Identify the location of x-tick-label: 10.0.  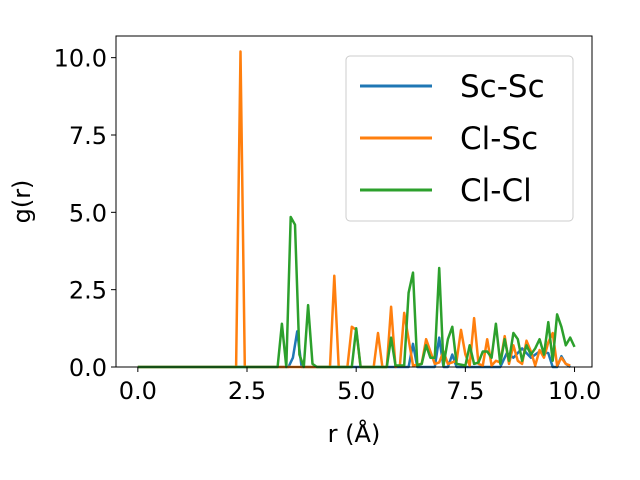
(574, 391).